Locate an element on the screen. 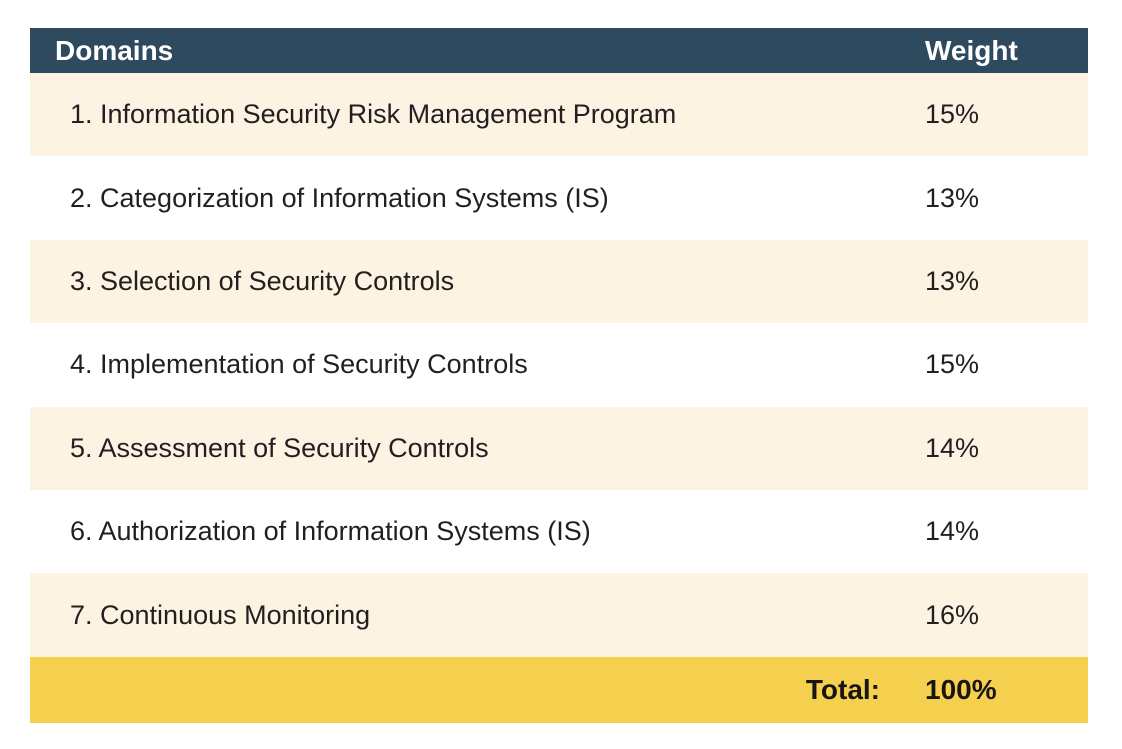 This screenshot has height=749, width=1122. table-total-row: Total: 100% is located at coordinates (559, 689).